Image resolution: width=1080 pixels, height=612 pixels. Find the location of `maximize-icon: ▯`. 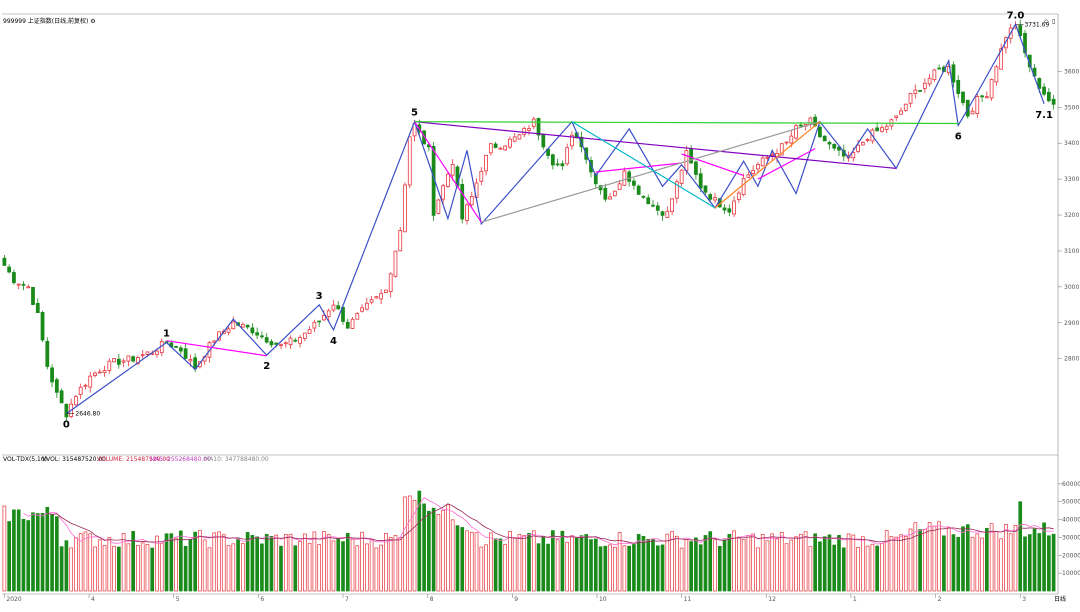

maximize-icon: ▯ is located at coordinates (1053, 21).